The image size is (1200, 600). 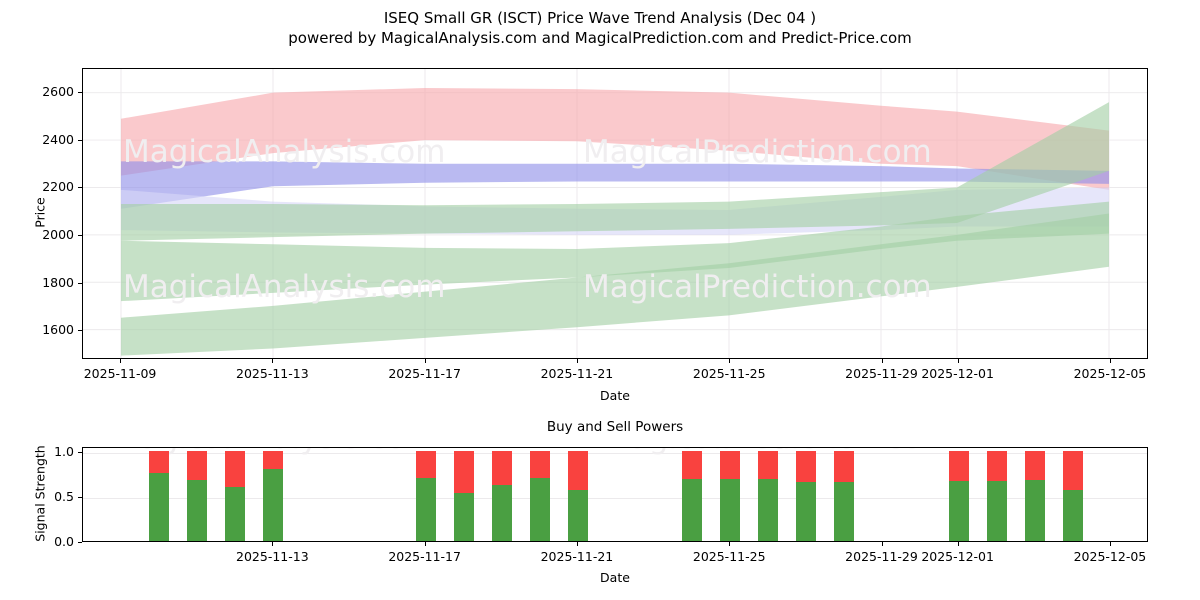 I want to click on y-tick-label: 1600, so click(x=58, y=330).